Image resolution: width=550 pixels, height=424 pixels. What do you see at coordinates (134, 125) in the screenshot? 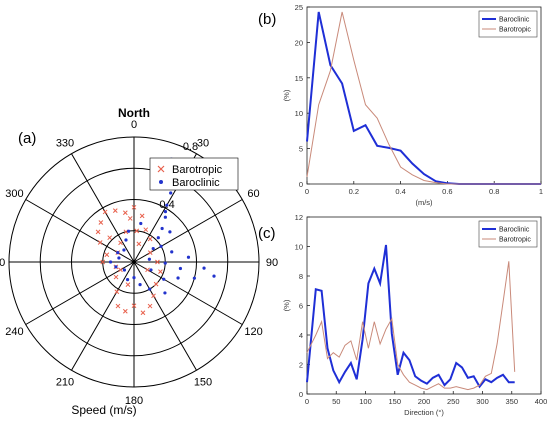
I see `polar-angle-label: 0` at bounding box center [134, 125].